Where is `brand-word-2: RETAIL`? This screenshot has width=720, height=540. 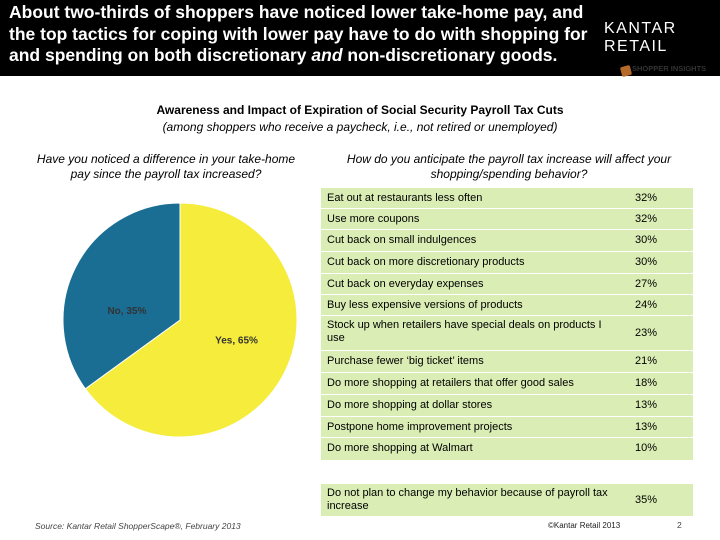 brand-word-2: RETAIL is located at coordinates (636, 46).